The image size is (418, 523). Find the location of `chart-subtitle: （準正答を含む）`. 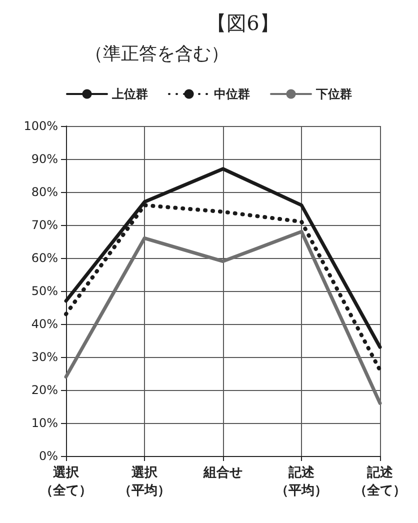

chart-subtitle: （準正答を含む） is located at coordinates (157, 54).